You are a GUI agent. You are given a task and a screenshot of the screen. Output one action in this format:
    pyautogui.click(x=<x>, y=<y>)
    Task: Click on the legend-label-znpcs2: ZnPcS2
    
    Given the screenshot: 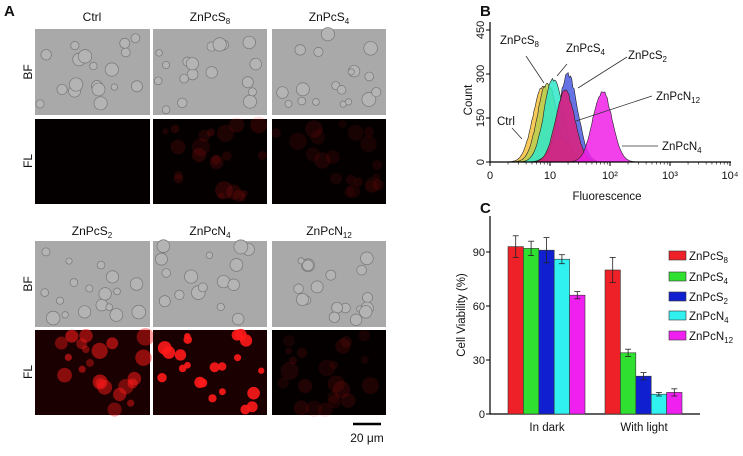 What is the action you would take?
    pyautogui.click(x=709, y=299)
    